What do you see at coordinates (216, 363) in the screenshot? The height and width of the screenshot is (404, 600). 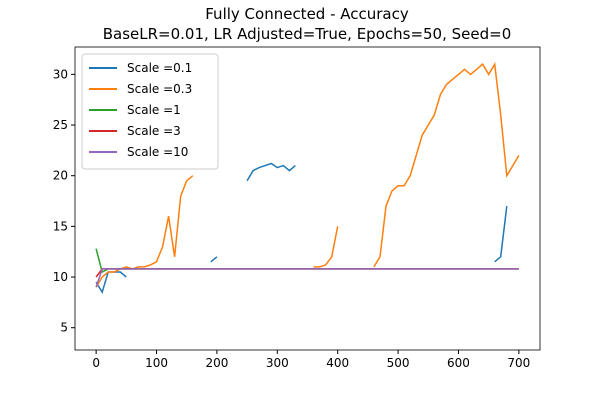 I see `x-tick-label: 200` at bounding box center [216, 363].